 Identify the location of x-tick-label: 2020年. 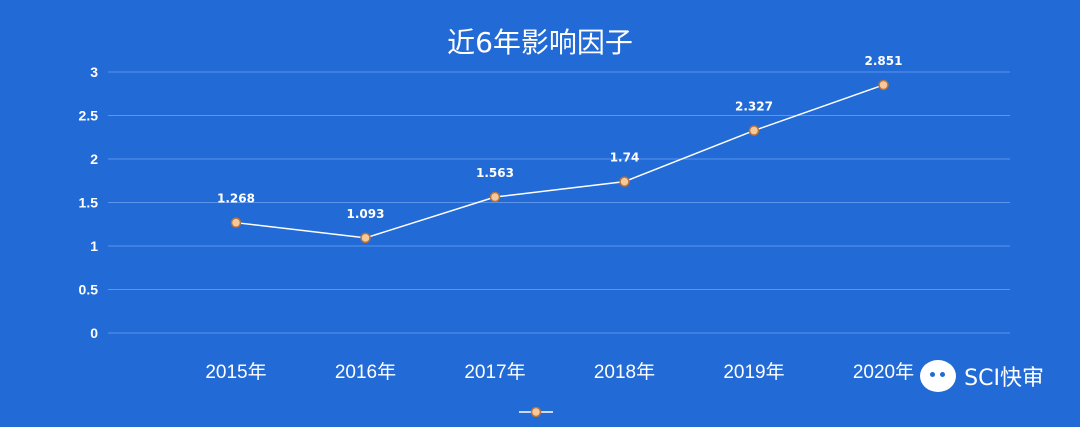
(883, 372).